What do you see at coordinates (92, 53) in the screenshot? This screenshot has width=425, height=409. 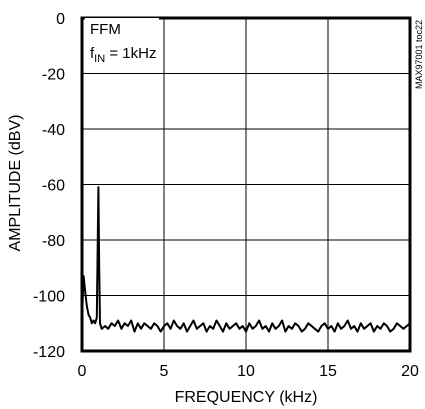 I see `annotation-f: f` at bounding box center [92, 53].